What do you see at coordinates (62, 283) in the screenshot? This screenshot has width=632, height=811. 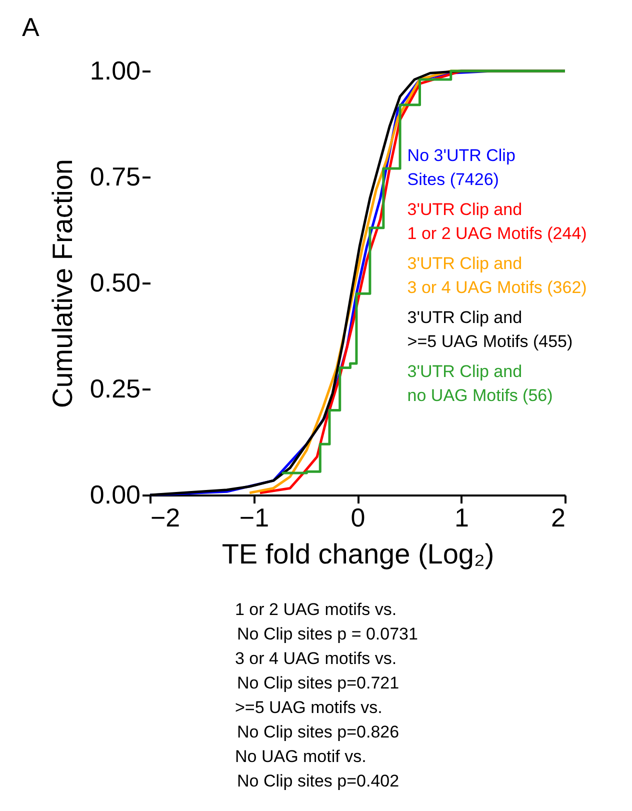 I see `y-axis-title: Cumulative Fraction` at bounding box center [62, 283].